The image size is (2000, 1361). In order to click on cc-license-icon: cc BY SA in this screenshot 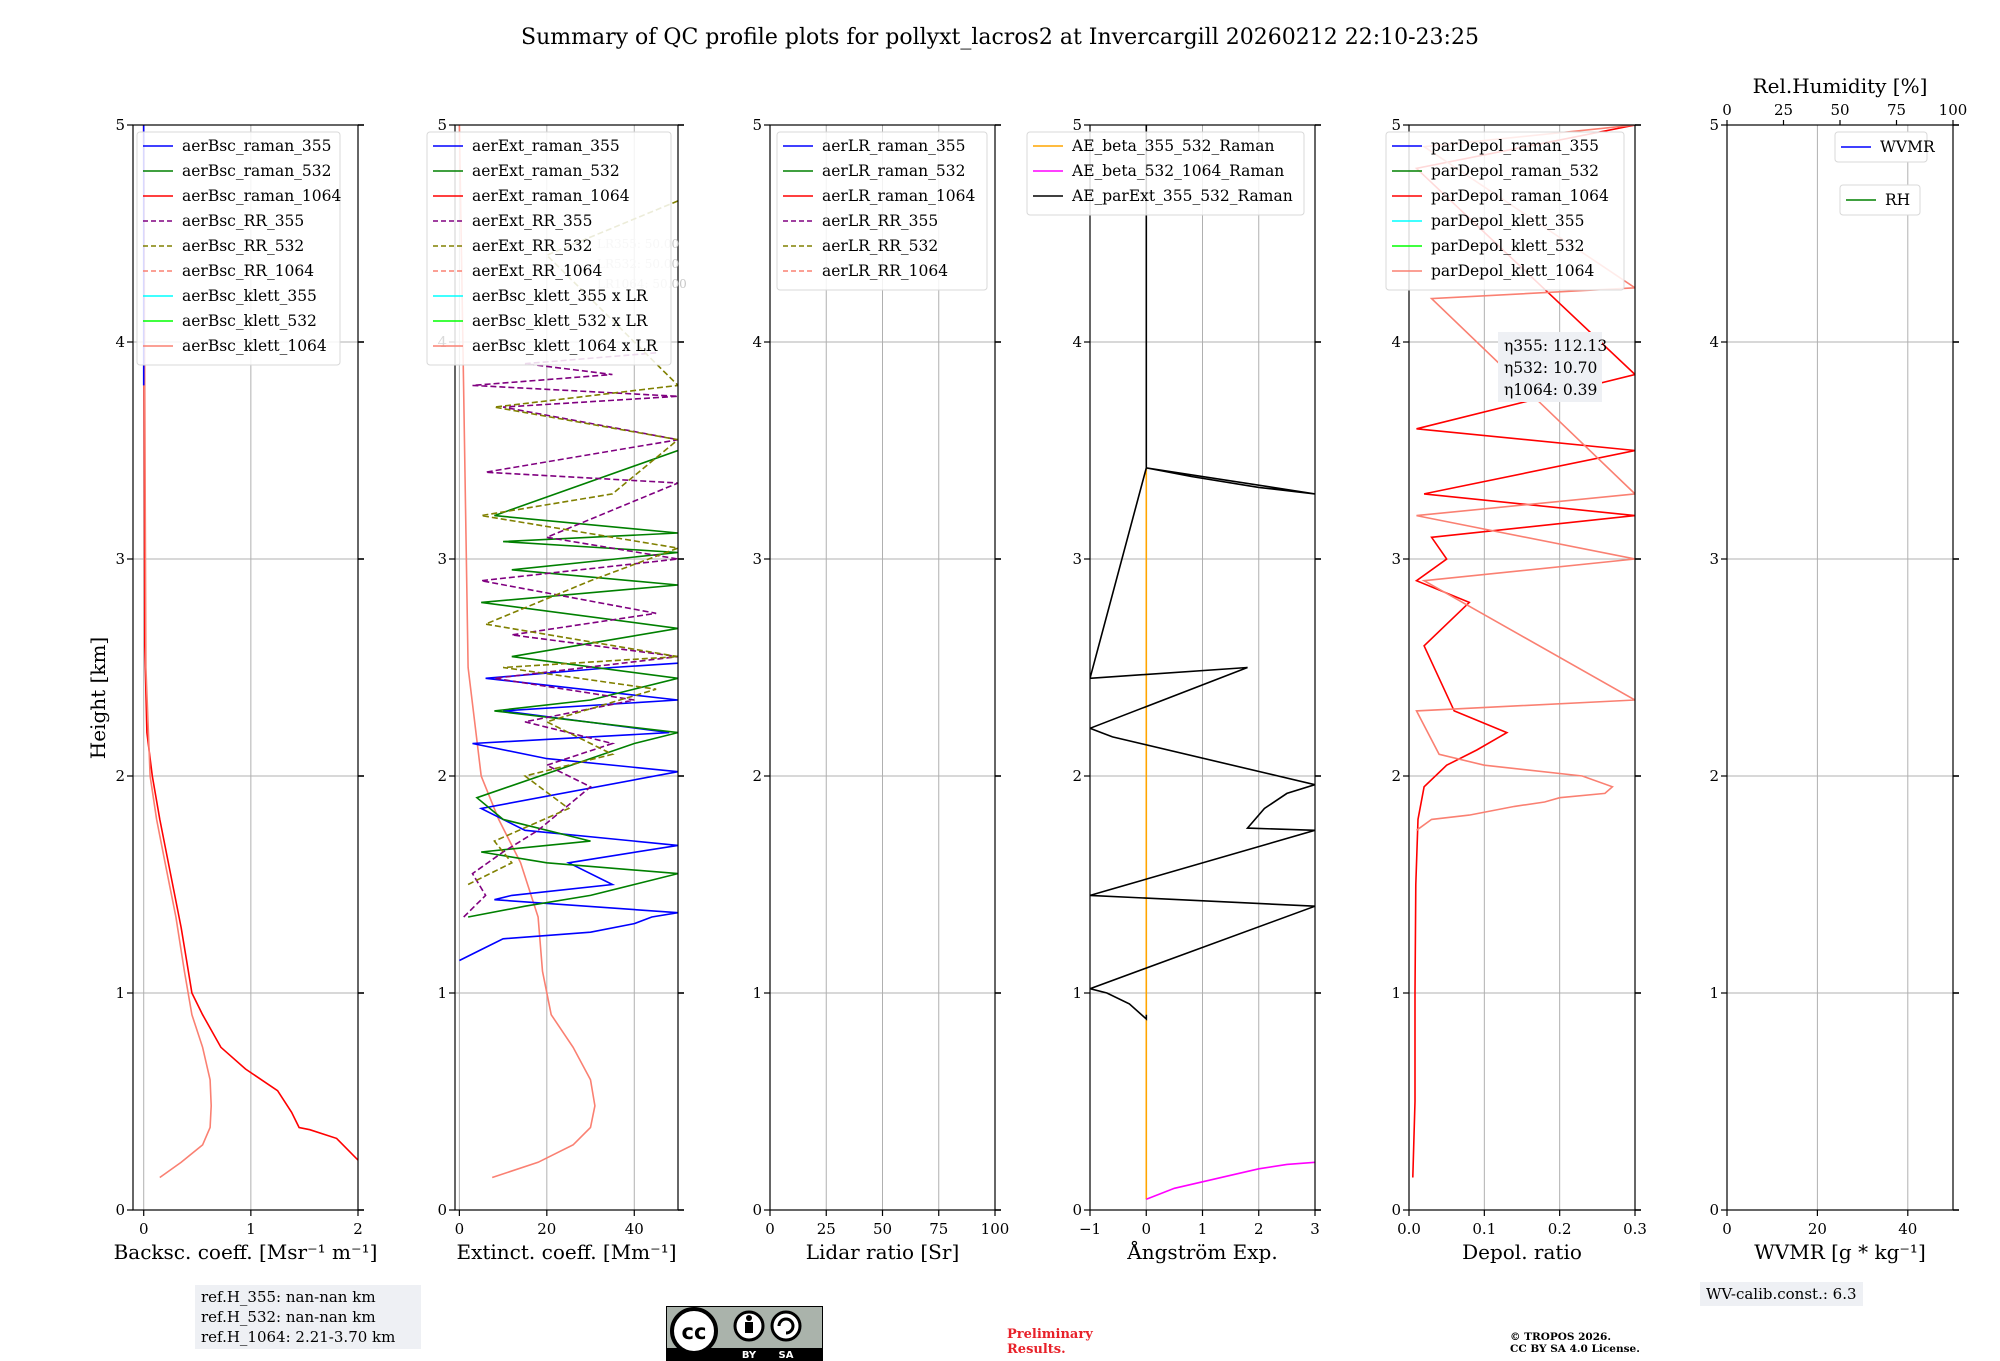, I will do `click(744, 1333)`.